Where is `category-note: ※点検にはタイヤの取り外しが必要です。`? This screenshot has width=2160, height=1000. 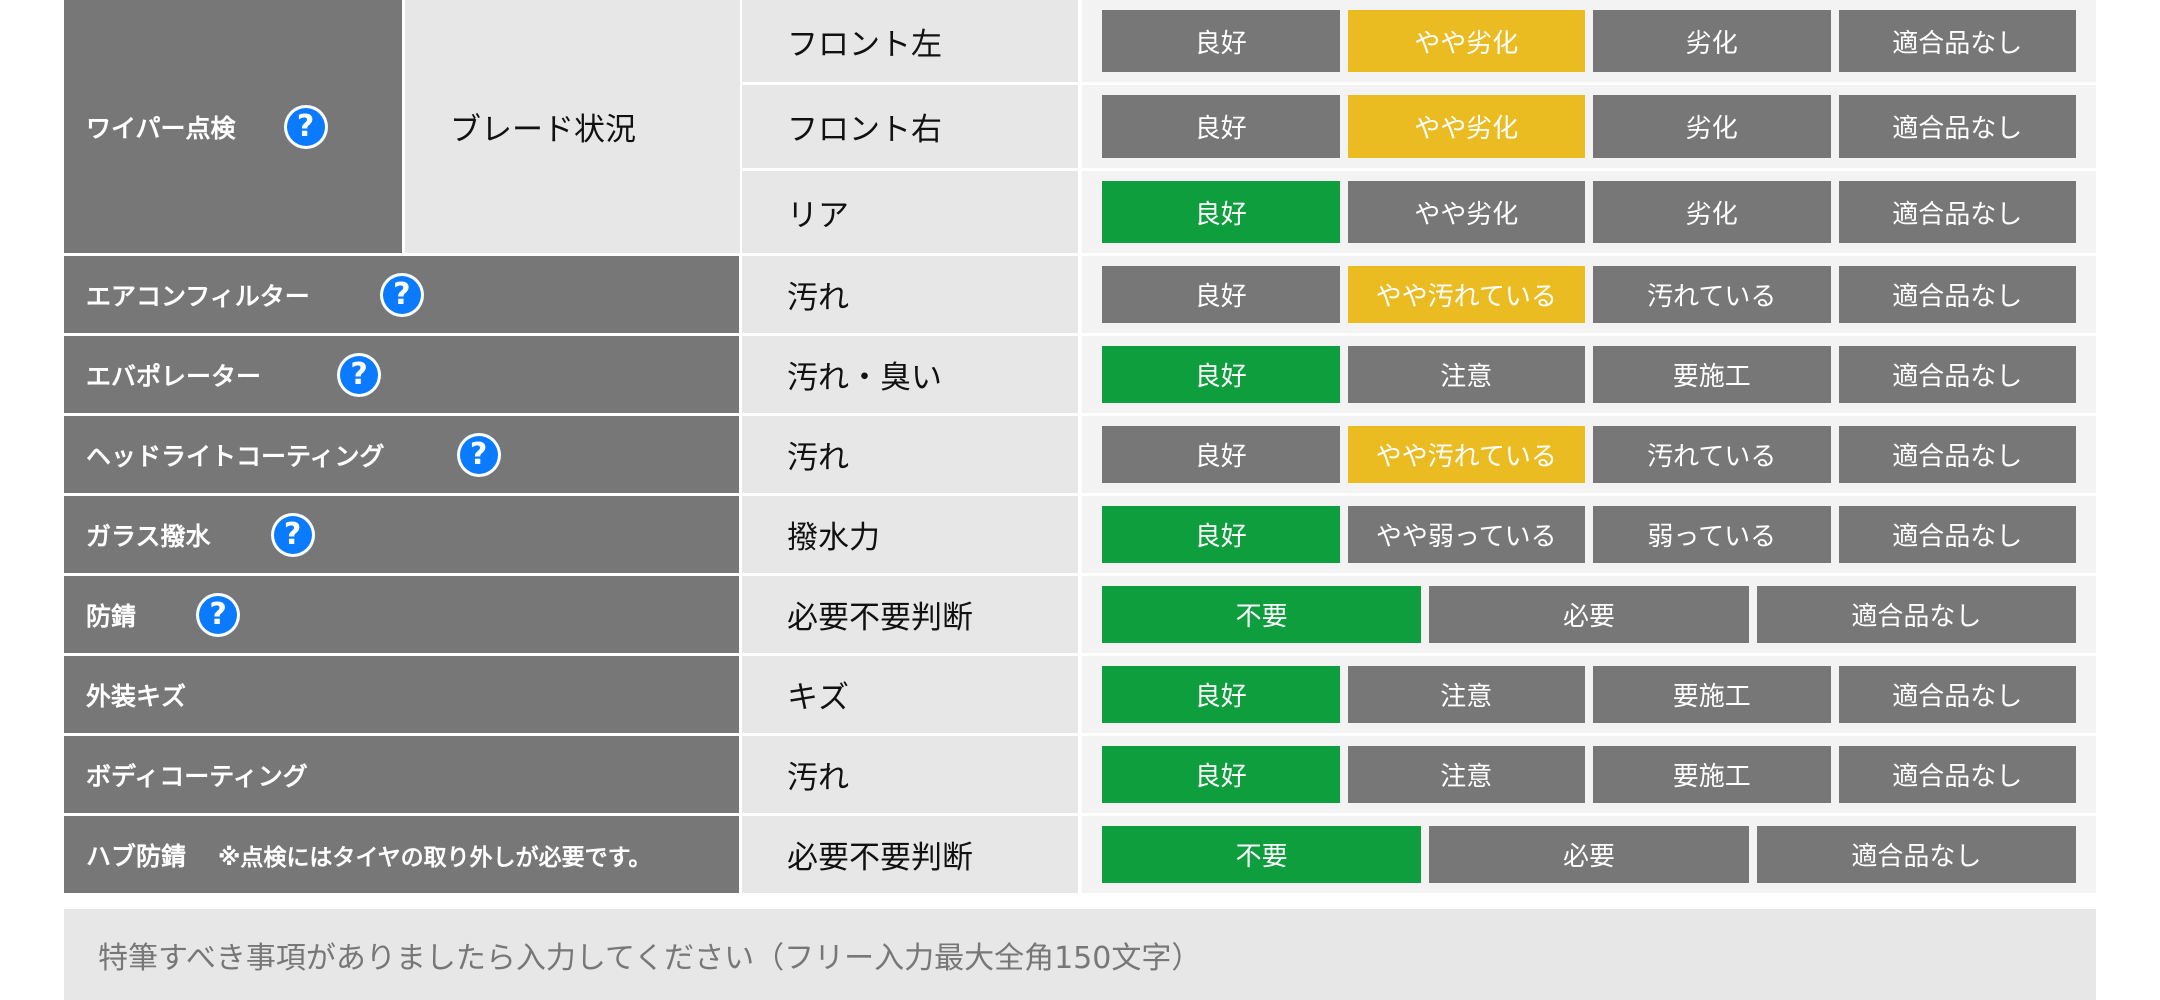 category-note: ※点検にはタイヤの取り外しが必要です。 is located at coordinates (435, 857).